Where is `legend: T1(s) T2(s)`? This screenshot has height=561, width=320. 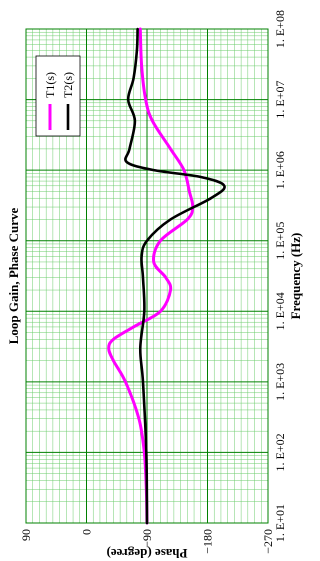
legend: T1(s) T2(s) is located at coordinates (58, 96).